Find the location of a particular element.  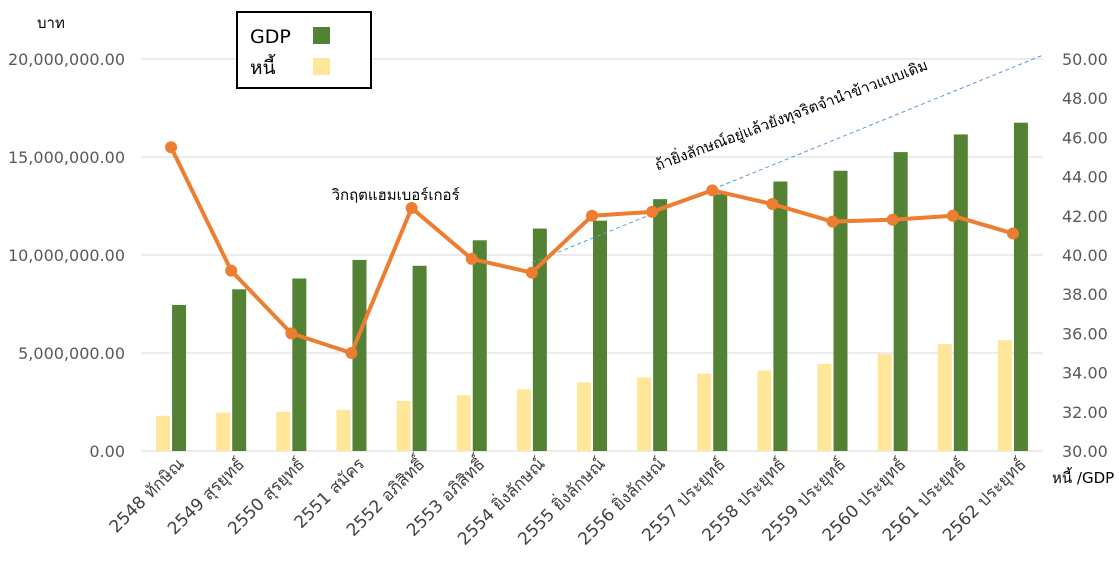

right-tick-label: 40.00 is located at coordinates (1085, 255).